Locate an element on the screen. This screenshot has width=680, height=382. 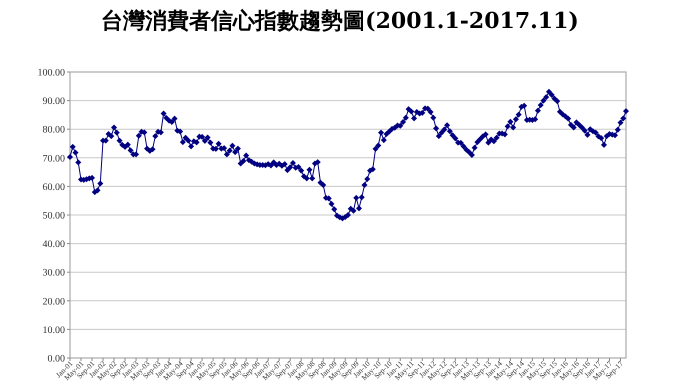
y-tick-label: 50.00 is located at coordinates (53, 216).